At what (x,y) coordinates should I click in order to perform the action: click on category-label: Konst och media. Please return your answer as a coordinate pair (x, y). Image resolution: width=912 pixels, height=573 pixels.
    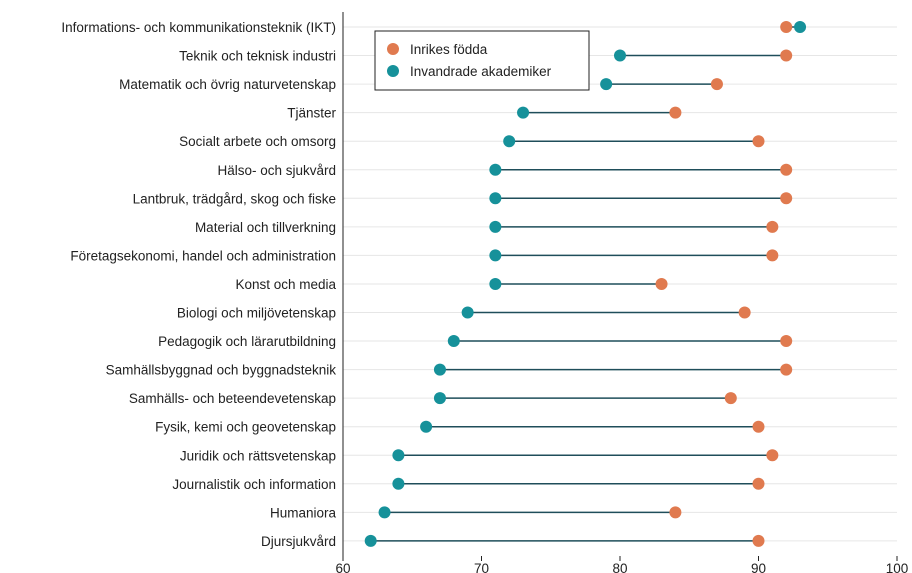
    Looking at the image, I should click on (285, 284).